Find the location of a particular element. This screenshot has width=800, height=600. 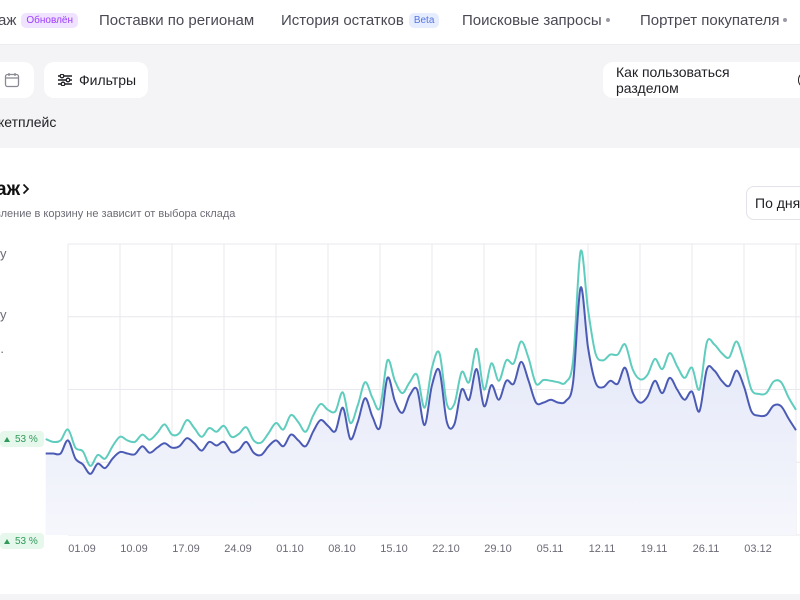

tab-regional-supplies: Поставки по регионам is located at coordinates (176, 20).